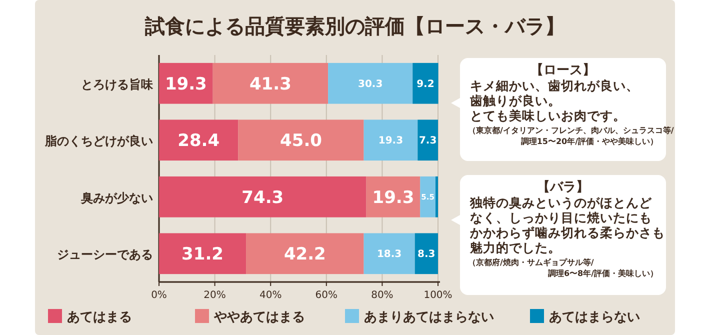 The height and width of the screenshot is (335, 710). What do you see at coordinates (515, 247) in the screenshot?
I see `text: 魅力的でした。` at bounding box center [515, 247].